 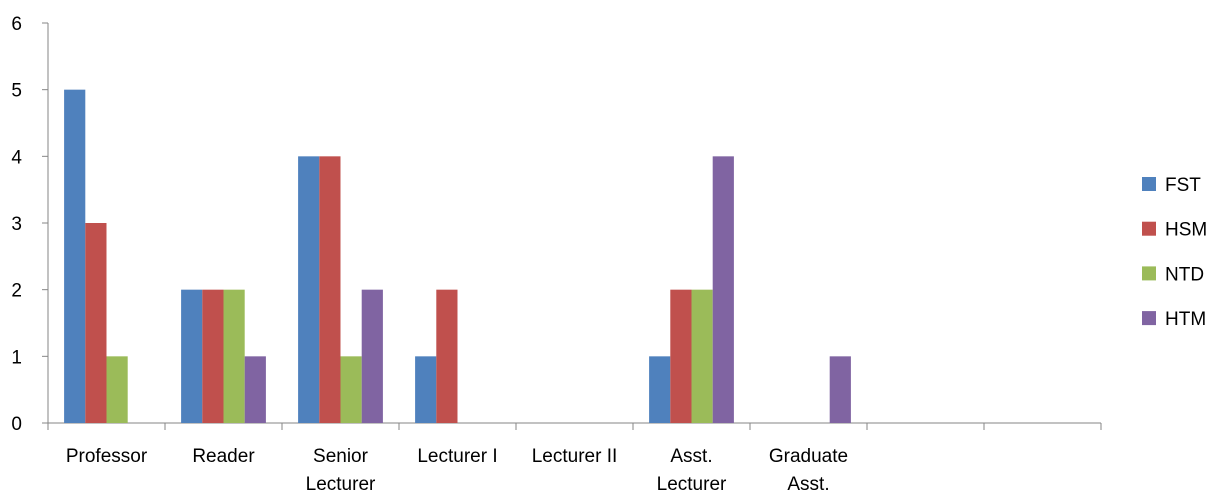 What do you see at coordinates (1183, 185) in the screenshot?
I see `legend-label-fst: FST` at bounding box center [1183, 185].